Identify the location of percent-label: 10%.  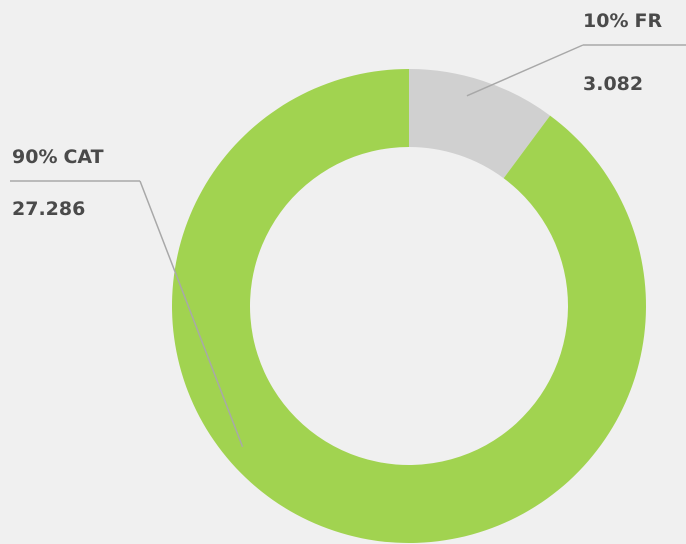
(605, 21).